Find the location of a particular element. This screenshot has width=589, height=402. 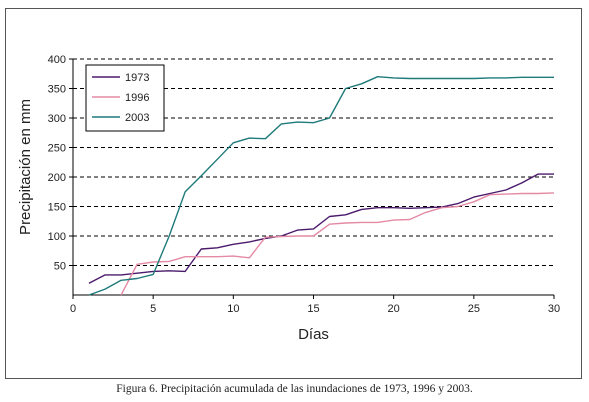

x-tick-label: 0 is located at coordinates (73, 309).